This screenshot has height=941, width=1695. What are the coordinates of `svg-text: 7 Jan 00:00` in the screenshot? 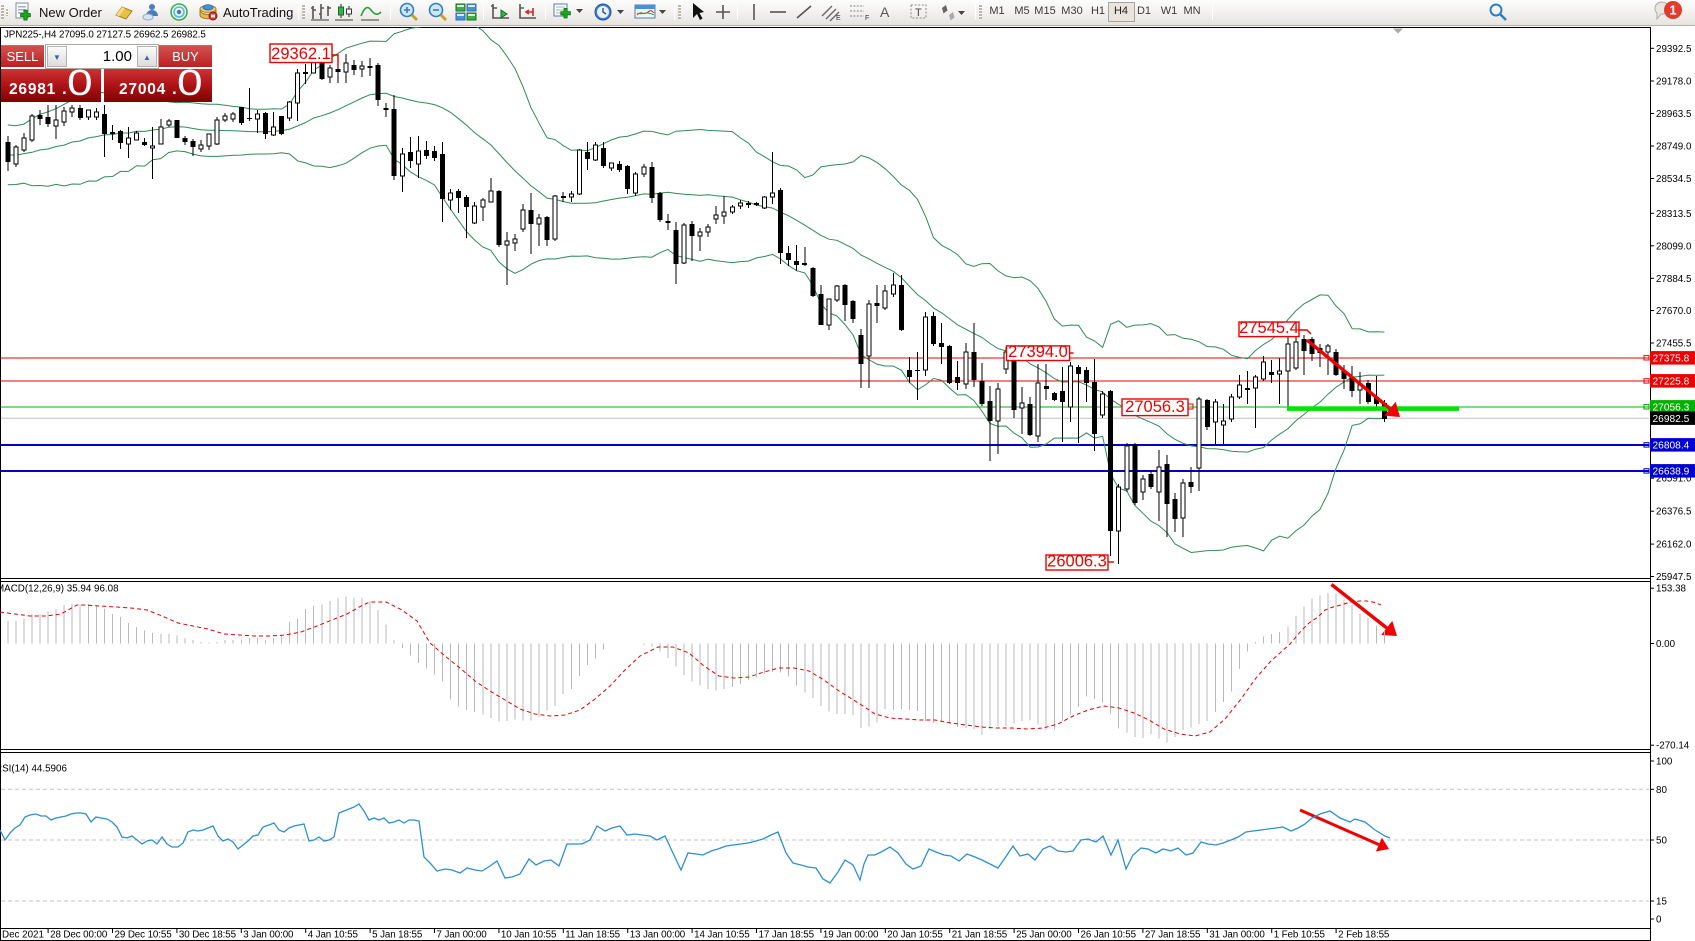 It's located at (462, 935).